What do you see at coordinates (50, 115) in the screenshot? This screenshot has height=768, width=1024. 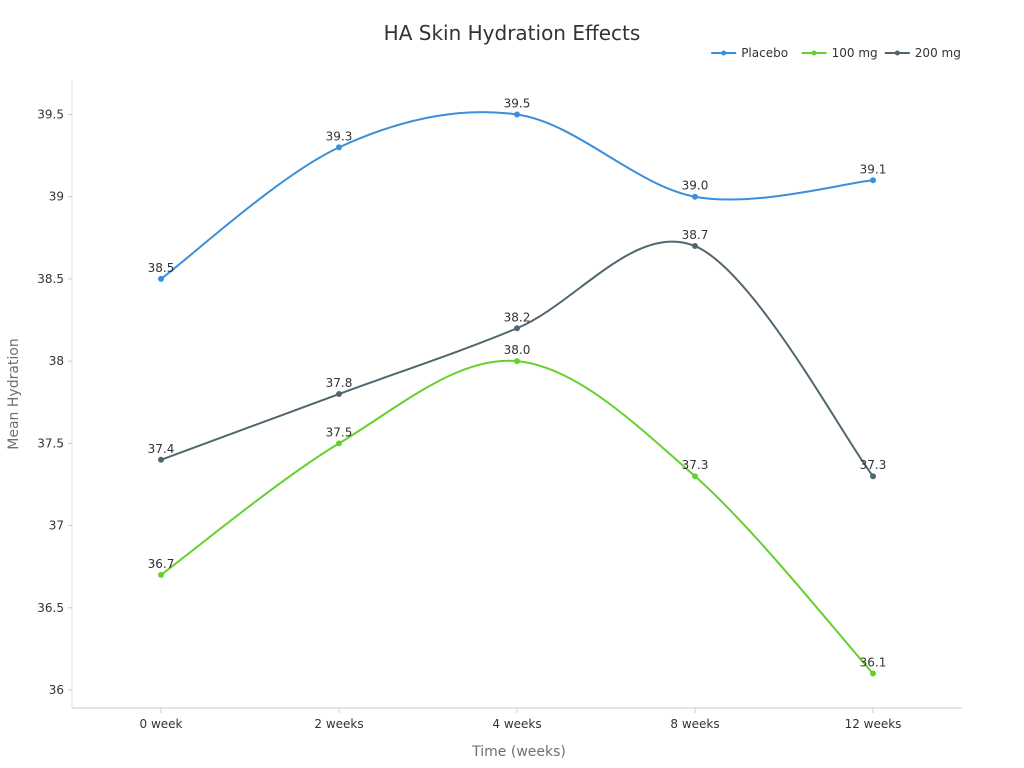 I see `y-tick-label: 39.5` at bounding box center [50, 115].